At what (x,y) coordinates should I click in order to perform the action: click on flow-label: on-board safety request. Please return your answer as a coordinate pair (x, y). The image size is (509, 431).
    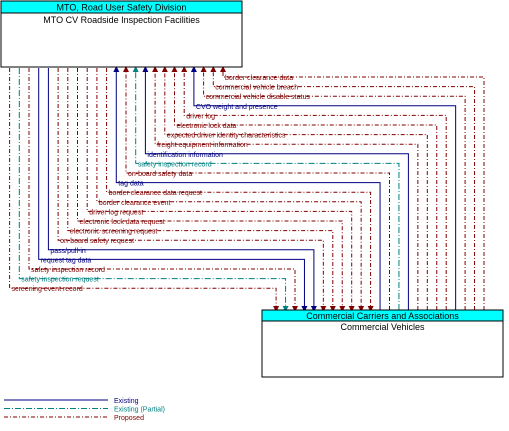
    Looking at the image, I should click on (97, 241).